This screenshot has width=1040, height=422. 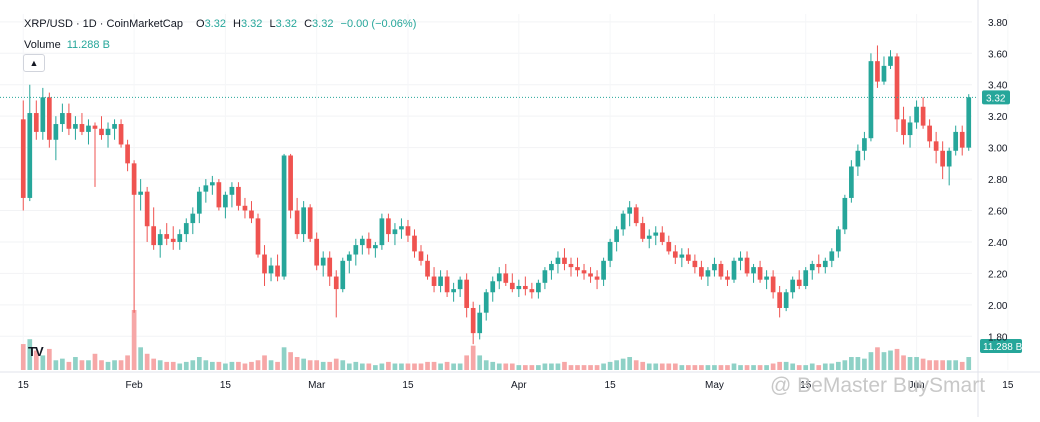 I want to click on x-tick-label: Feb, so click(x=134, y=385).